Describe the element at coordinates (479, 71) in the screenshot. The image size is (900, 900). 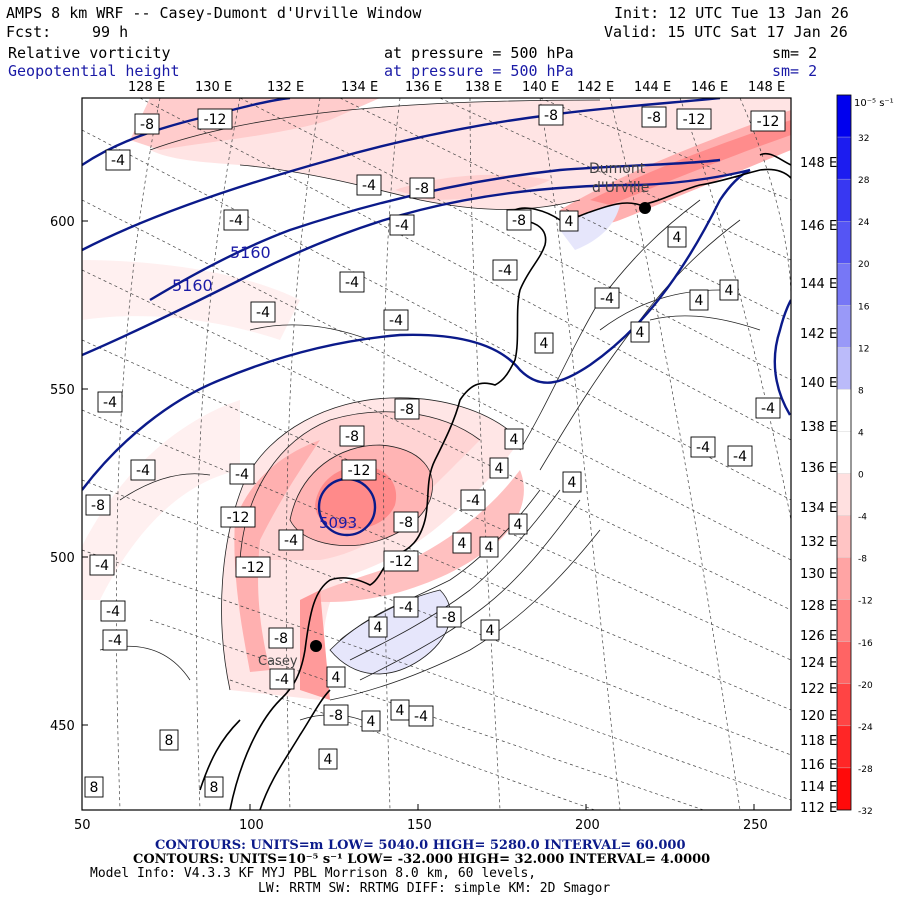
I see `field2-level: at pressure = 500 hPa` at that location.